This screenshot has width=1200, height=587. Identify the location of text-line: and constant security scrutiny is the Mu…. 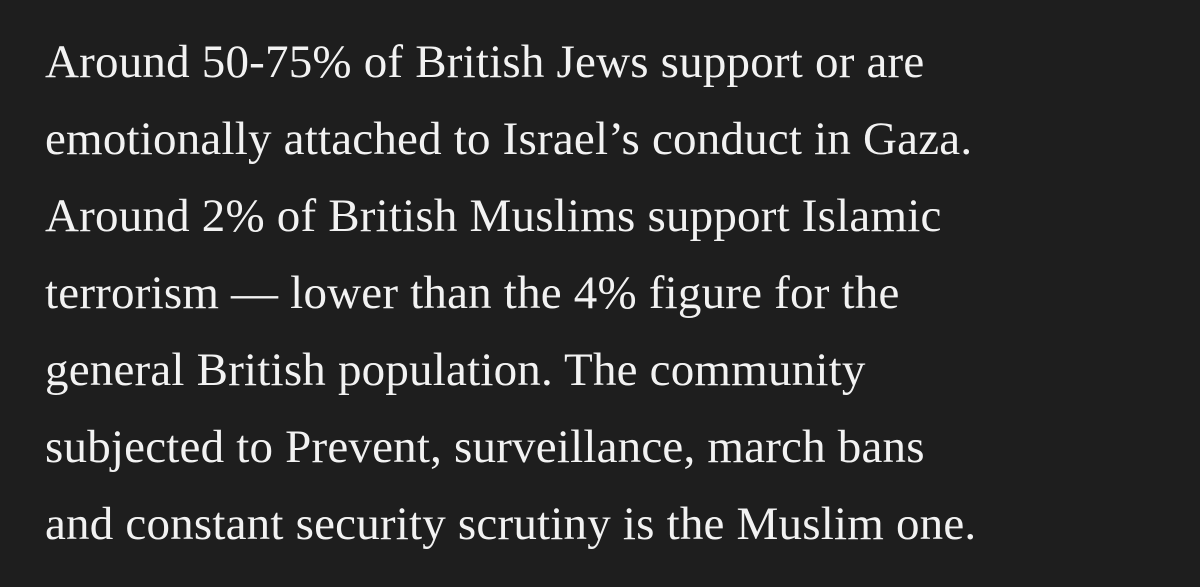
(511, 524).